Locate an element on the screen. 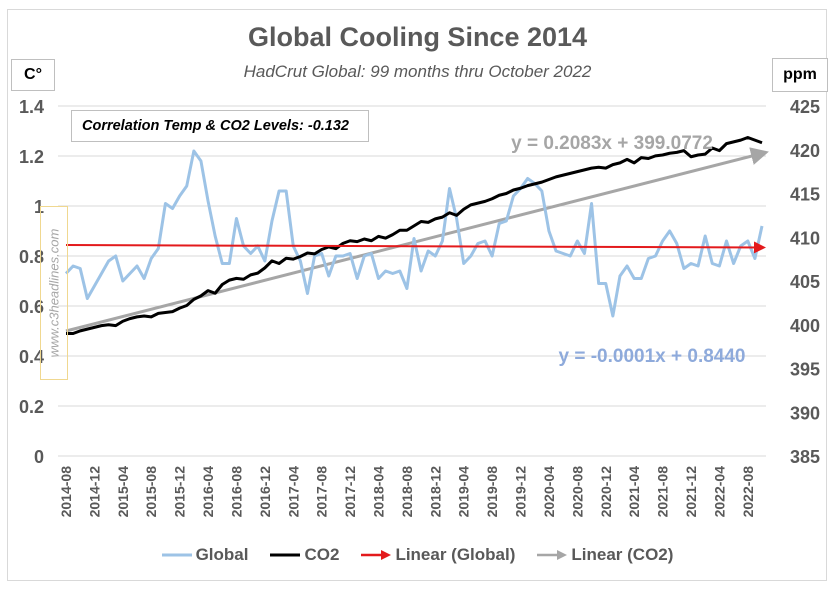 This screenshot has width=835, height=591. legend-item-global: Global is located at coordinates (205, 555).